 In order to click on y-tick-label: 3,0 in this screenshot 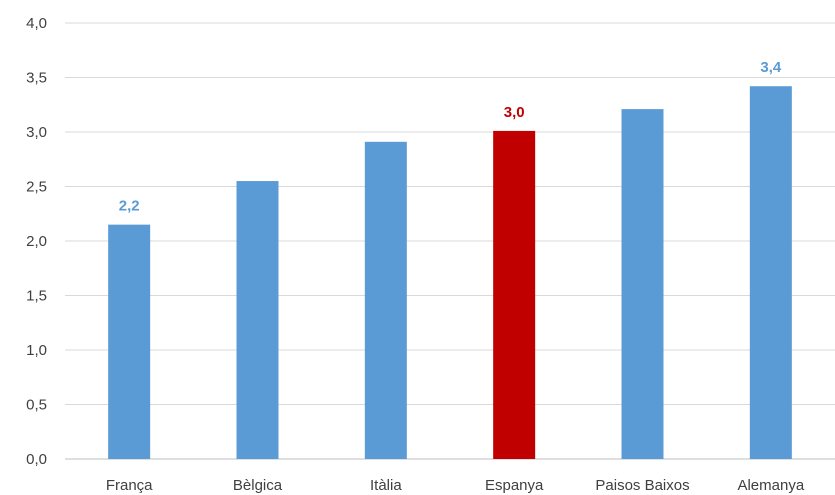, I will do `click(36, 132)`.